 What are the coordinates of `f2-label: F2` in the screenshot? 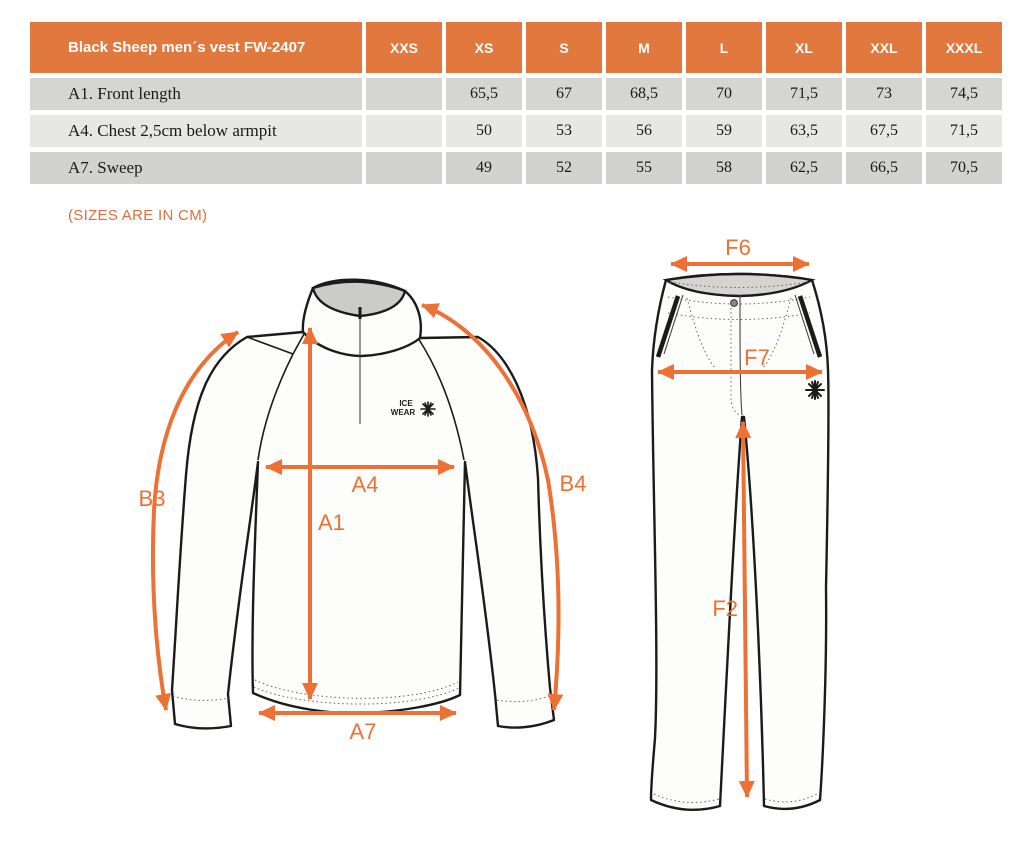 It's located at (725, 608).